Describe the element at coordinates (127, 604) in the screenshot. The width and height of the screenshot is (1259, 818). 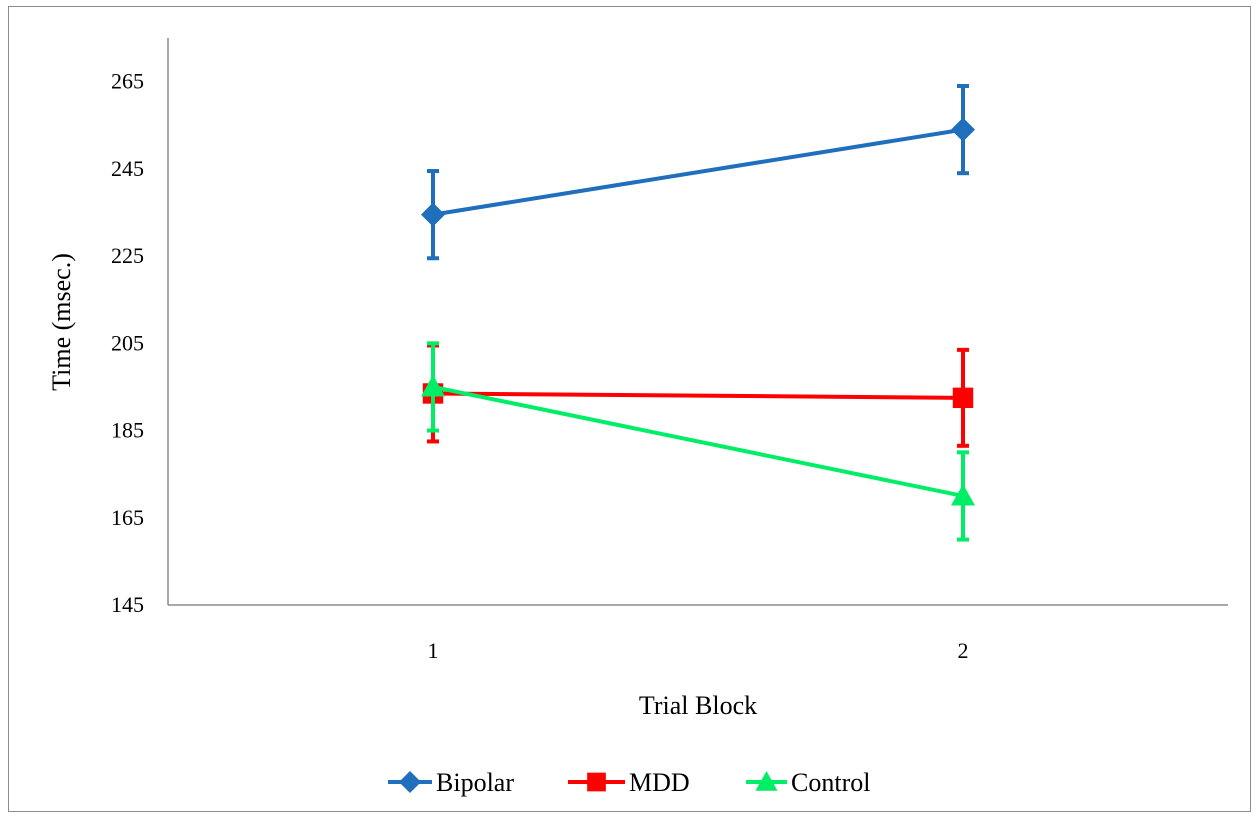
I see `y-tick-label: 145` at that location.